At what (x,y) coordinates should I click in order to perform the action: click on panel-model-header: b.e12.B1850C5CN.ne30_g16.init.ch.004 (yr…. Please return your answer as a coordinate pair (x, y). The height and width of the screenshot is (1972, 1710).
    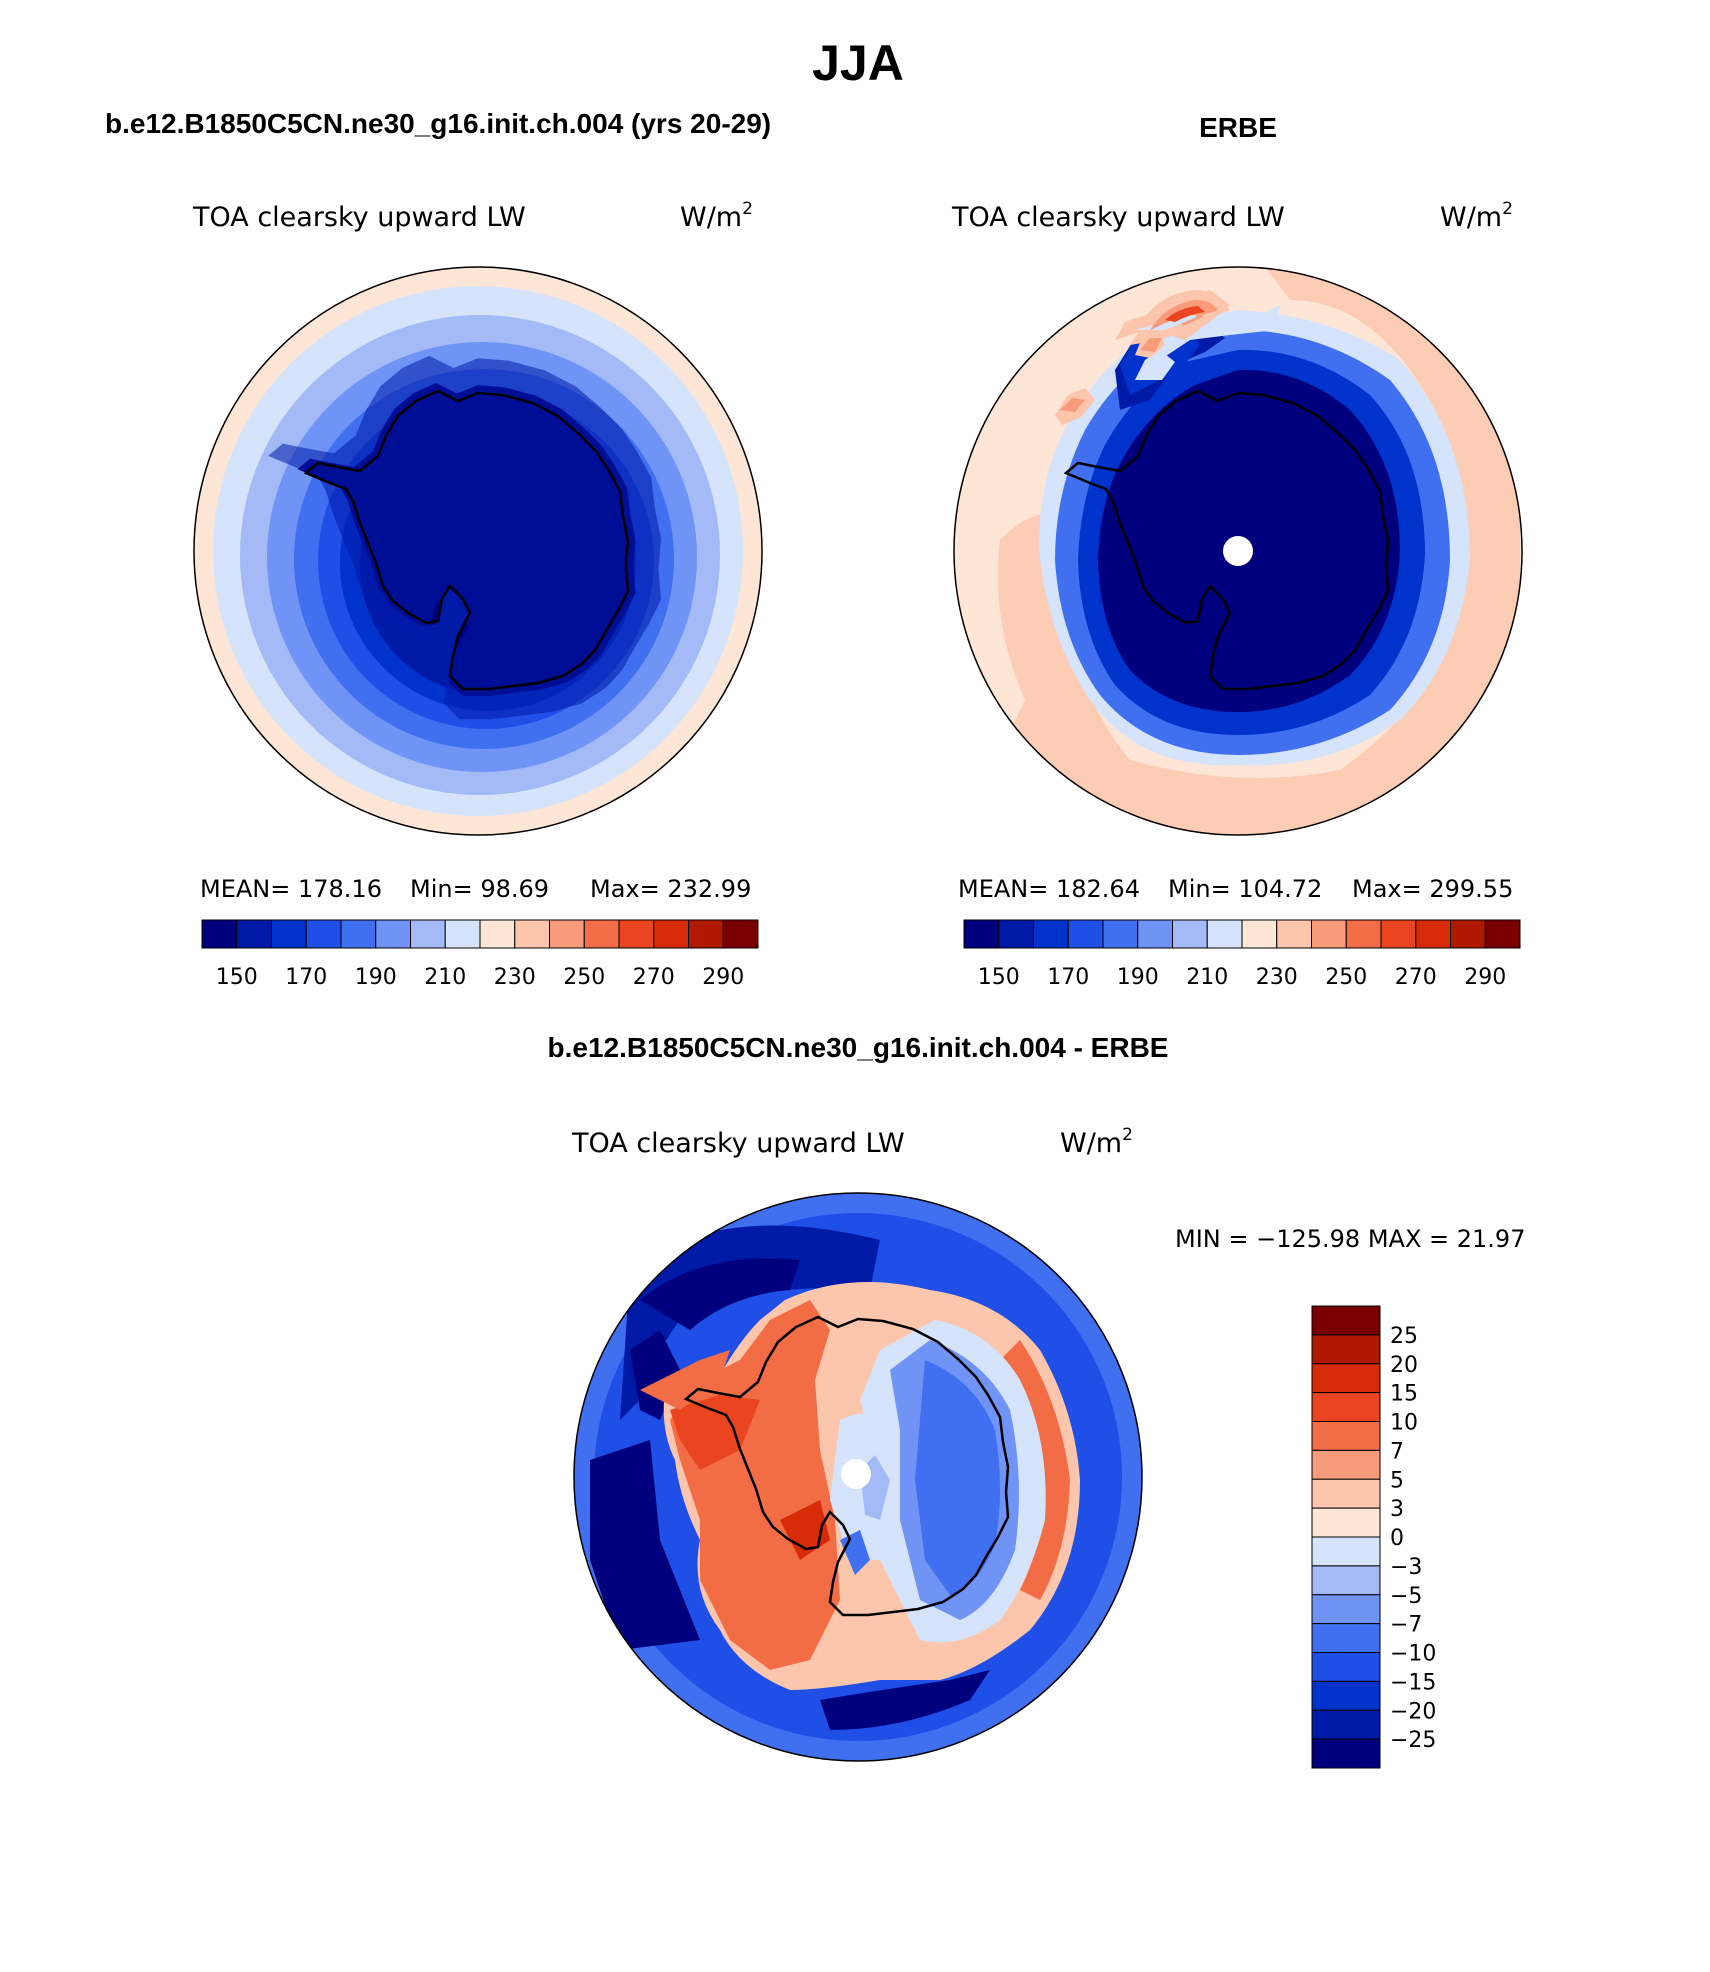
    Looking at the image, I should click on (438, 123).